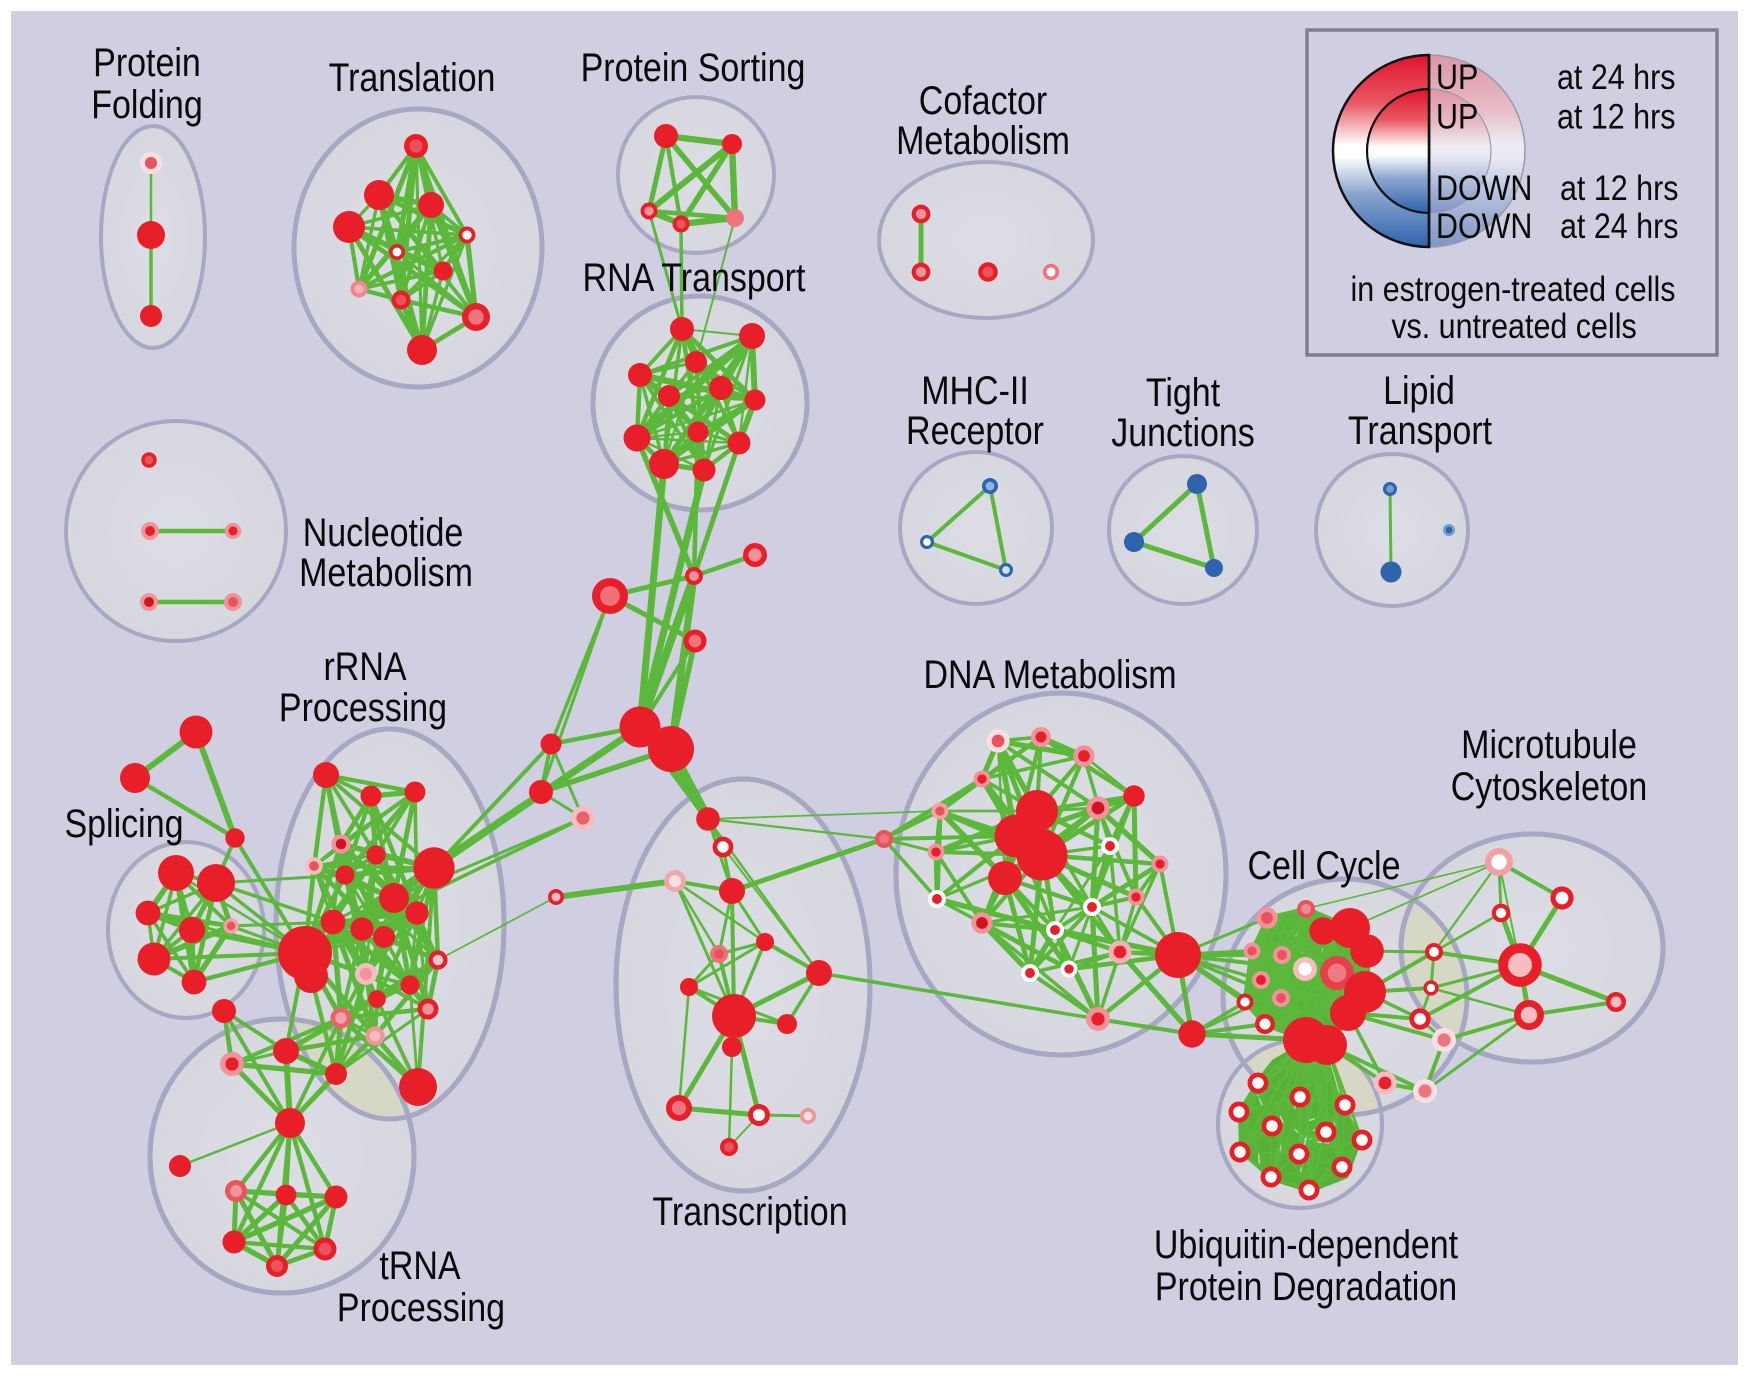 The image size is (1750, 1376). What do you see at coordinates (1324, 864) in the screenshot?
I see `svg-text: Cell Cycle` at bounding box center [1324, 864].